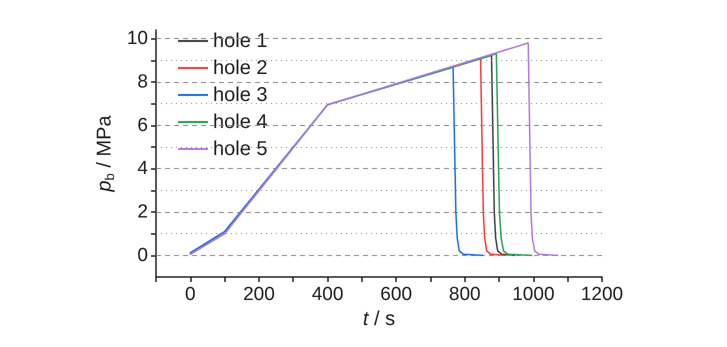  I want to click on y-tick-label: 6, so click(142, 125).